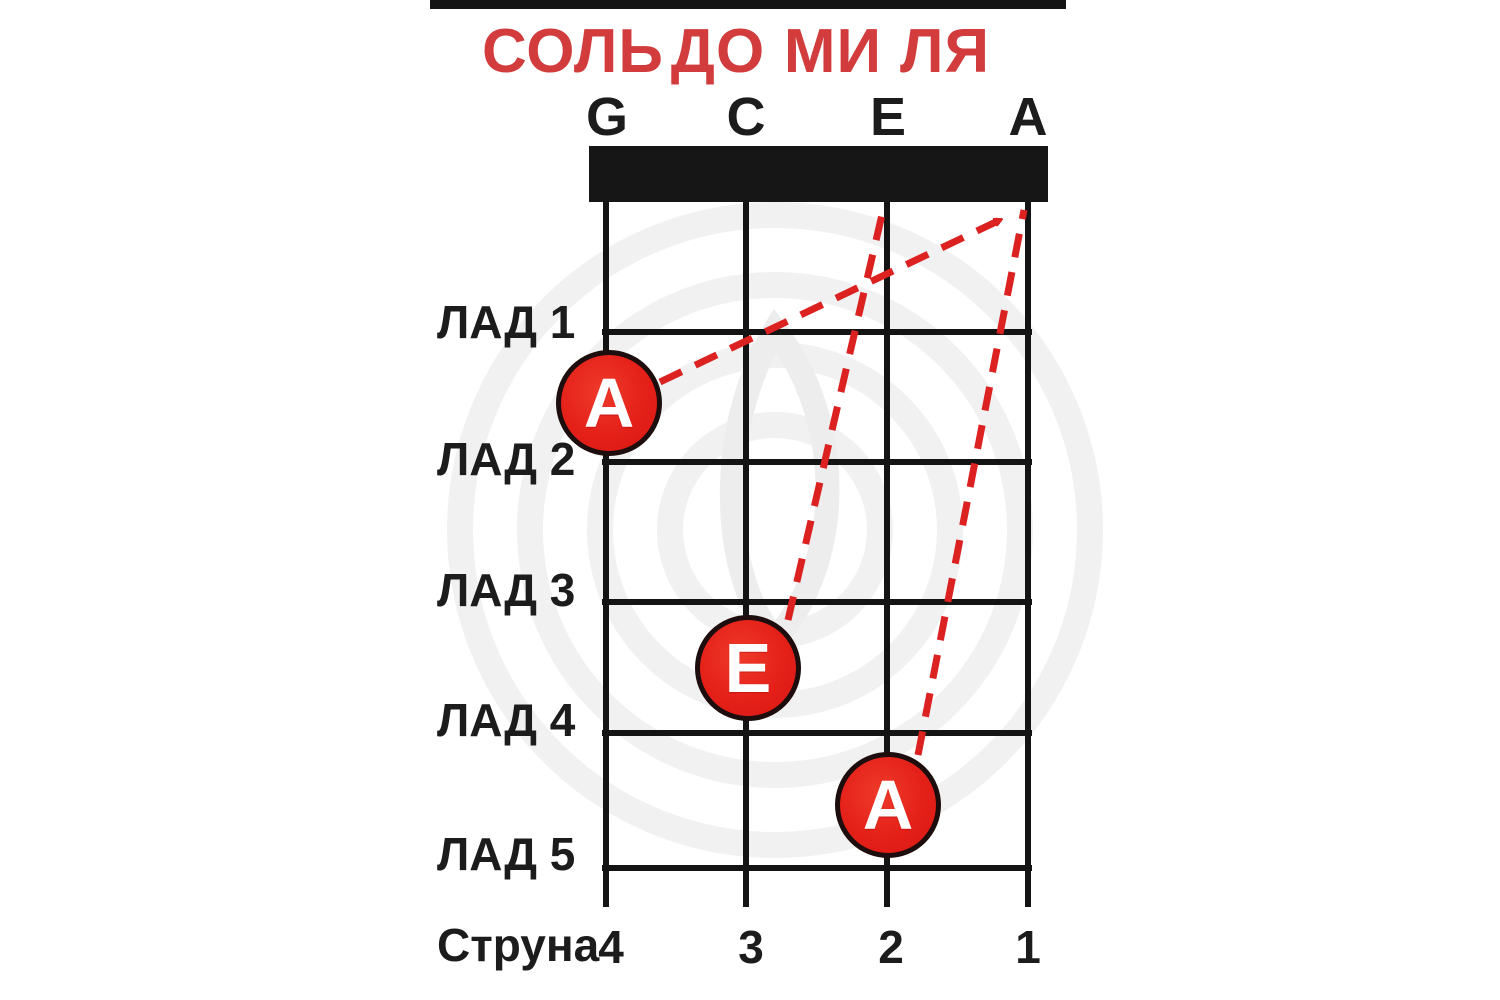  I want to click on string-letter-c: C, so click(746, 117).